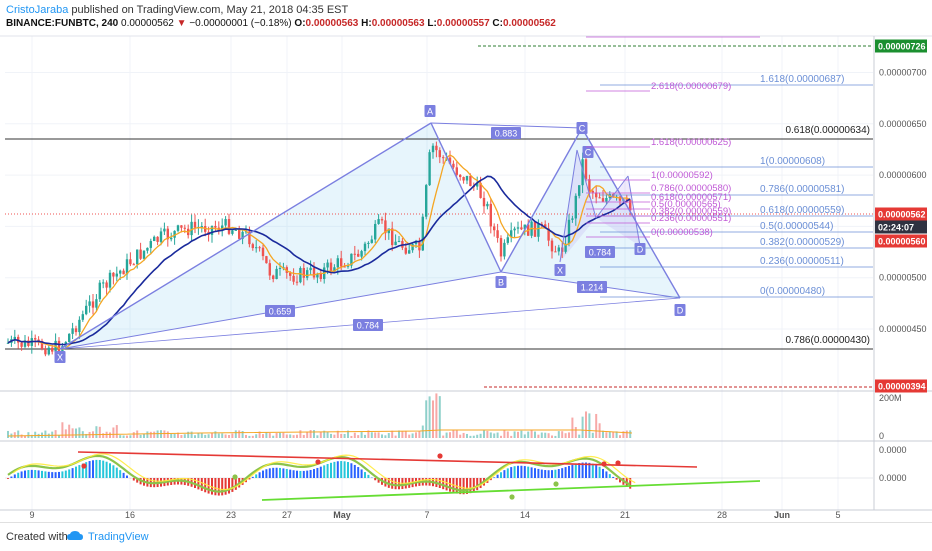  What do you see at coordinates (118, 537) in the screenshot?
I see `tradingview-brand: TradingView` at bounding box center [118, 537].